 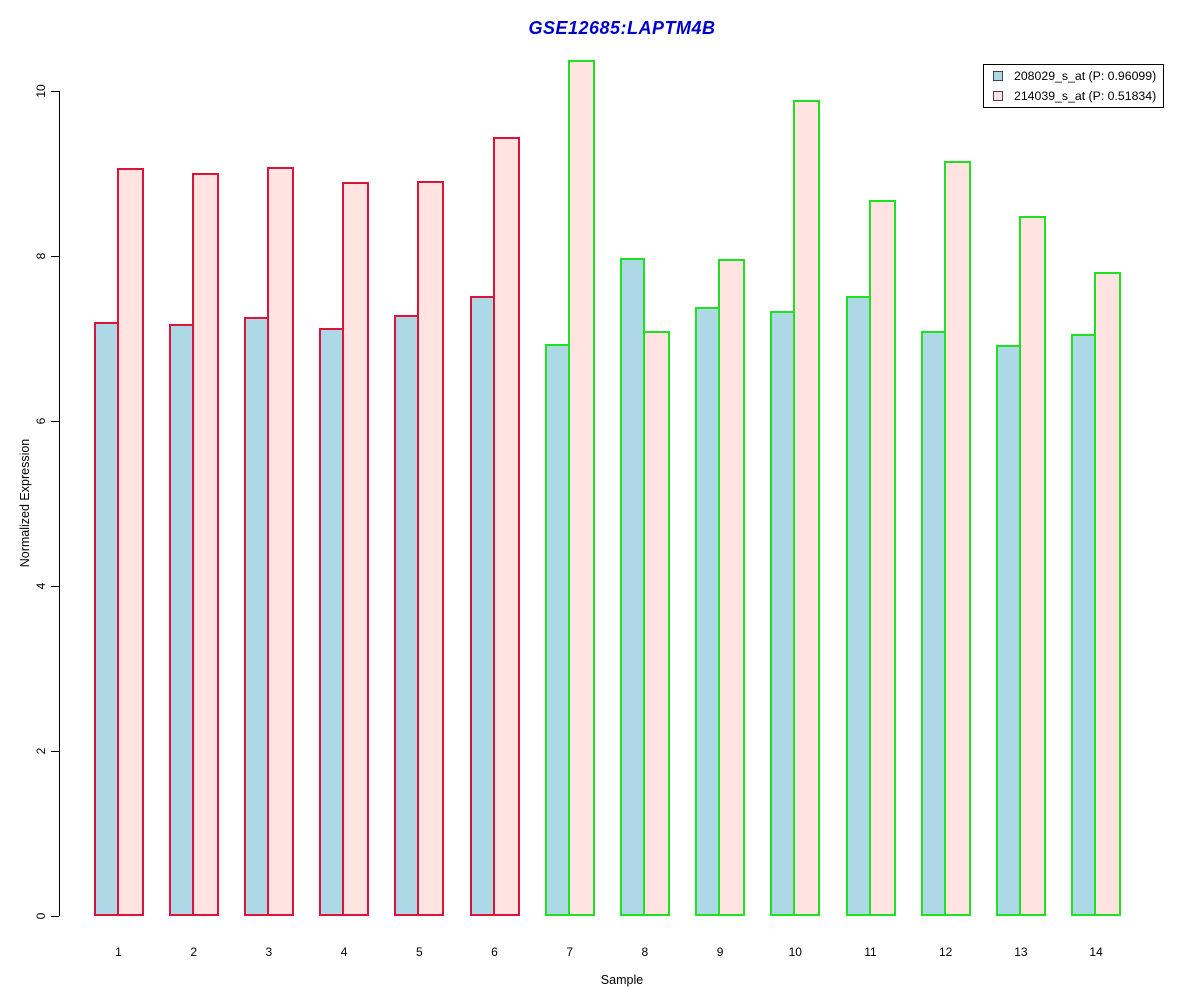 I want to click on y-tick-label: 6, so click(x=41, y=421).